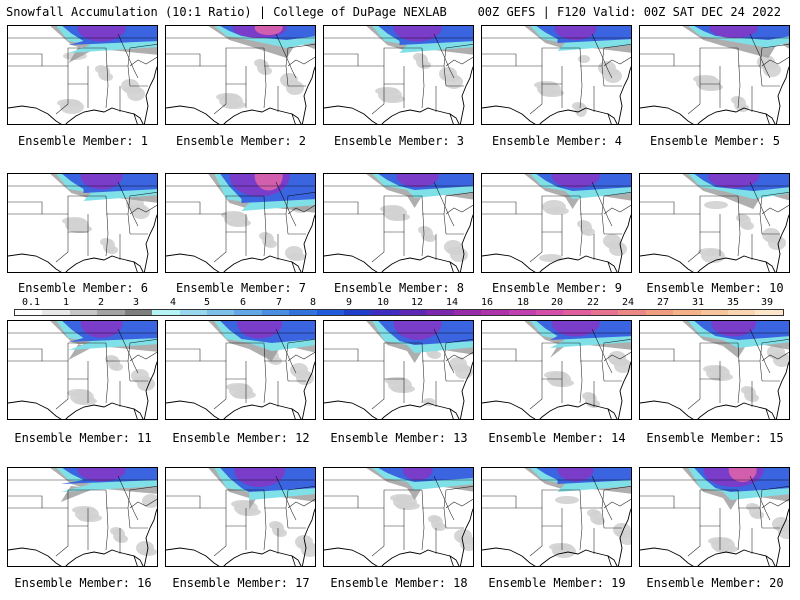 The image size is (800, 600). Describe the element at coordinates (136, 302) in the screenshot. I see `colorbar-tick-label: 3` at that location.